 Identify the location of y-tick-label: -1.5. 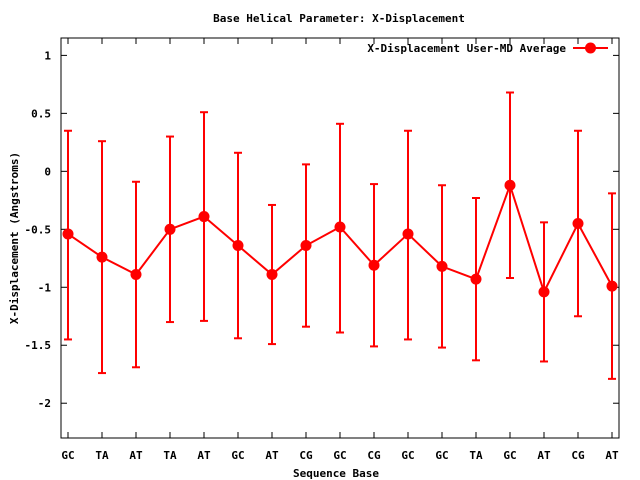
(38, 345).